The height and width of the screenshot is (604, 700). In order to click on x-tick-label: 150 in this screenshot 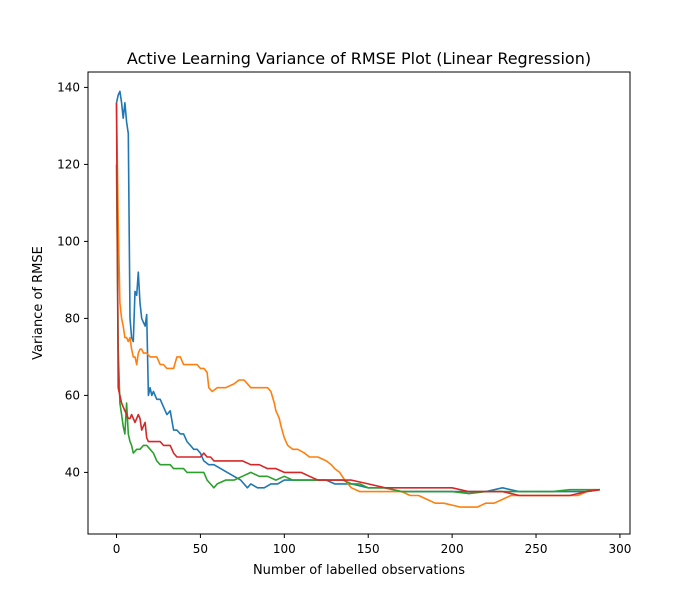, I will do `click(368, 549)`.